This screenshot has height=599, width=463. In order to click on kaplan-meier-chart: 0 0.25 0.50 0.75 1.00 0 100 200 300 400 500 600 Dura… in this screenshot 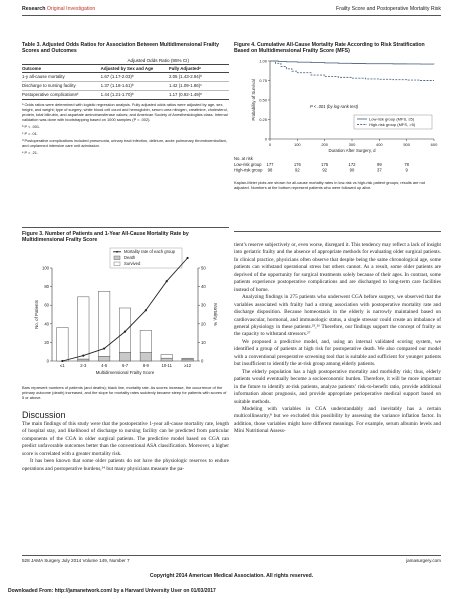, I will do `click(336, 115)`.